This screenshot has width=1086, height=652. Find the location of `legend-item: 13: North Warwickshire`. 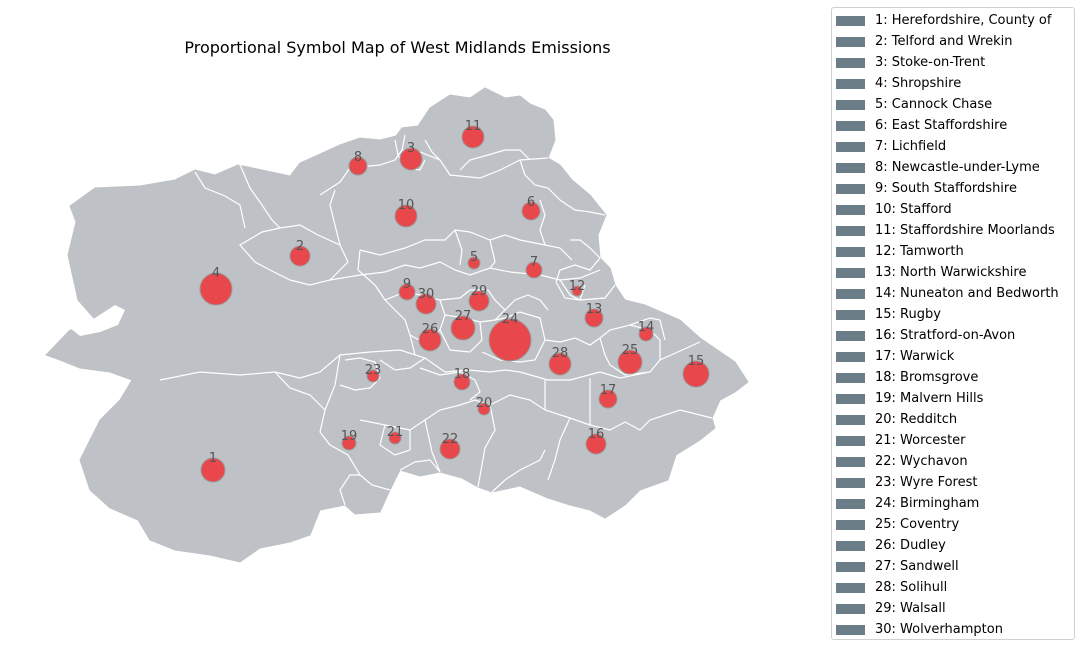

legend-item: 13: North Warwickshire is located at coordinates (953, 274).